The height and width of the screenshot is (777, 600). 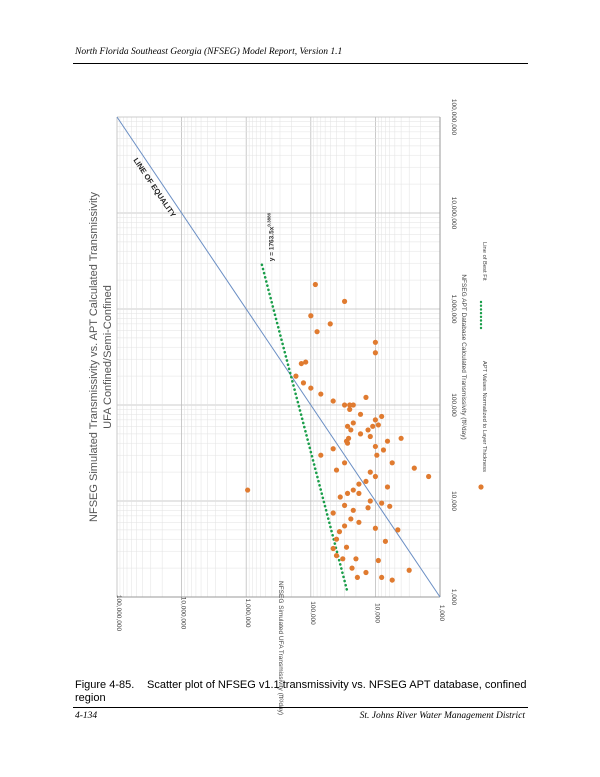 I want to click on fit-equation-label: y = 1763.5x0.3886, so click(x=270, y=236).